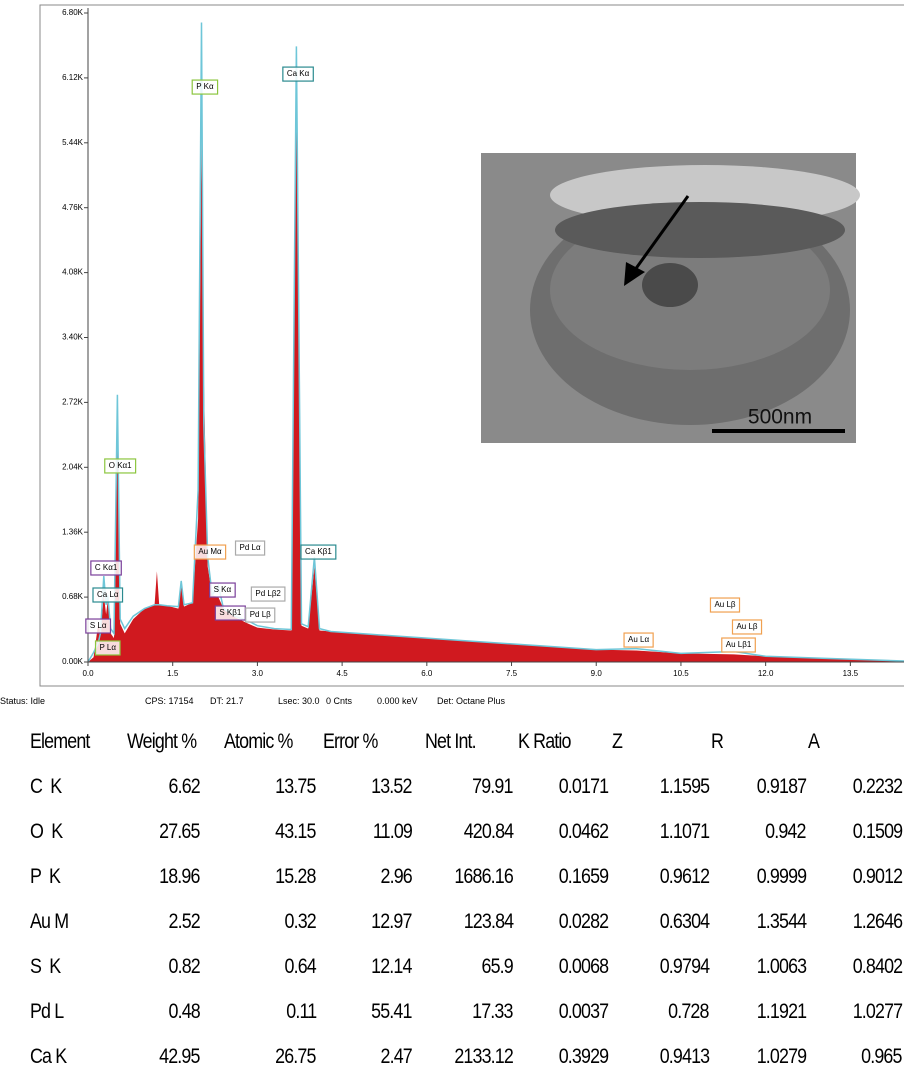  What do you see at coordinates (184, 1011) in the screenshot?
I see `table-cell: 0.48` at bounding box center [184, 1011].